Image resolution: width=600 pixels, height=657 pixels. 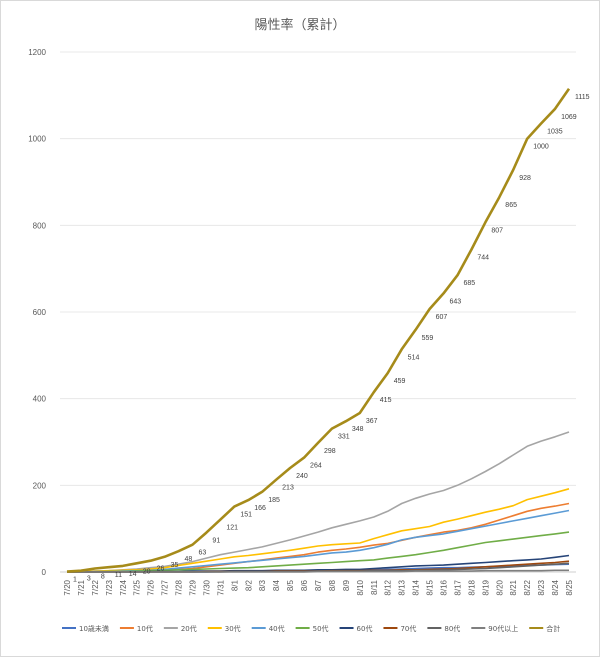 What do you see at coordinates (89, 579) in the screenshot?
I see `data-label: 3` at bounding box center [89, 579].